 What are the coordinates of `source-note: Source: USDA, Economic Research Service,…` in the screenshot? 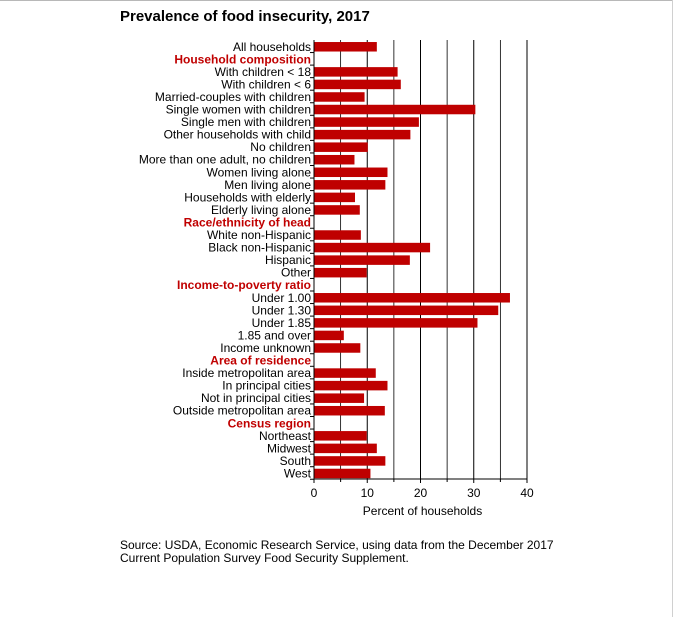 It's located at (337, 552).